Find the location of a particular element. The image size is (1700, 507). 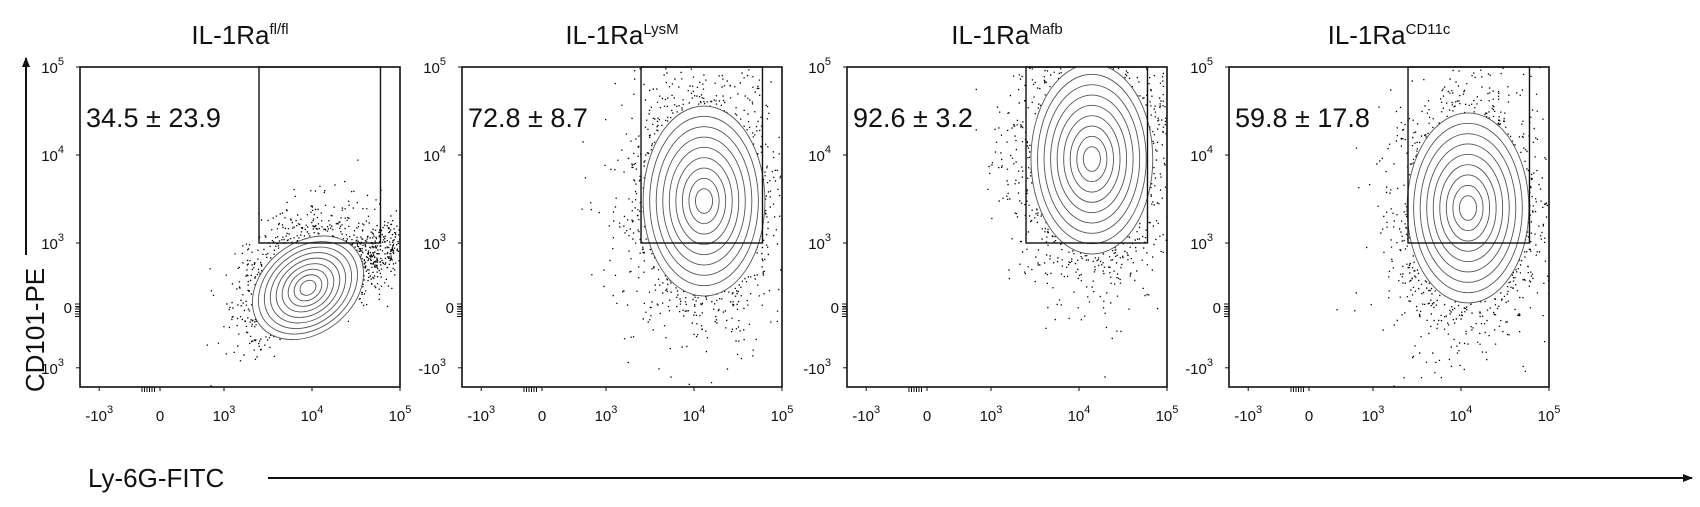

gate-percent-label: 92.6 ± 3.2 is located at coordinates (913, 118).